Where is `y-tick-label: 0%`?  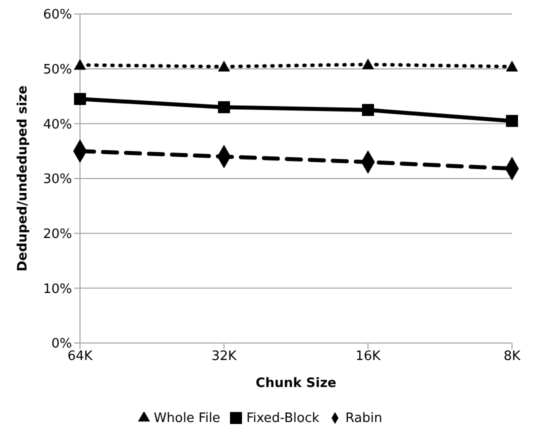 y-tick-label: 0% is located at coordinates (61, 344).